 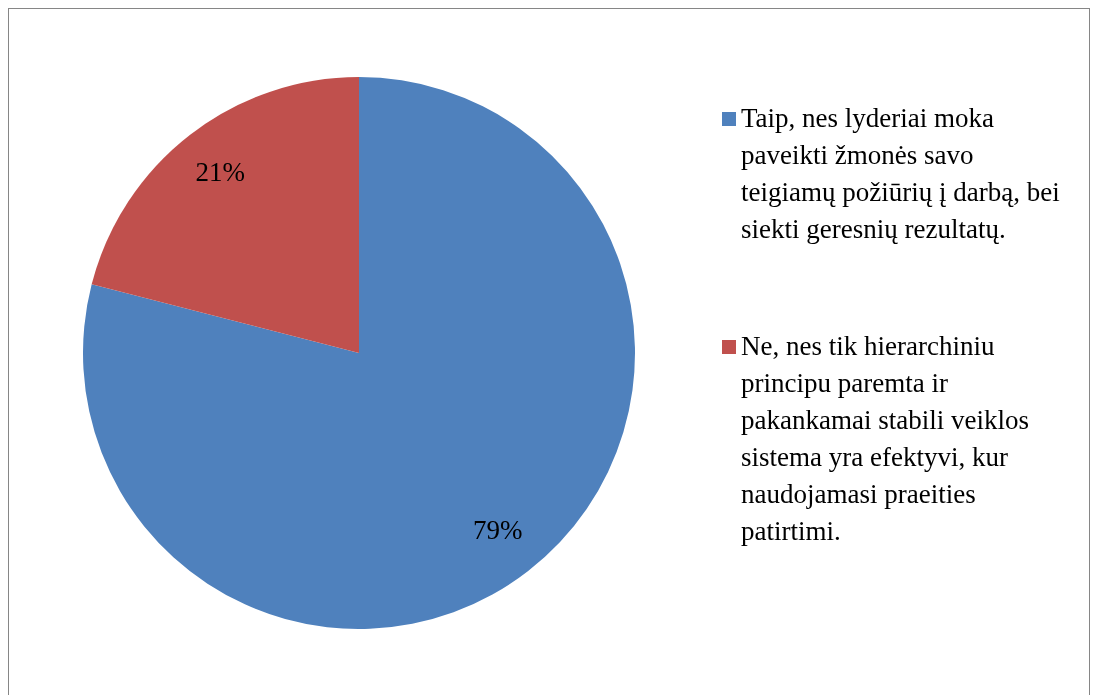 What do you see at coordinates (901, 174) in the screenshot?
I see `legend-label: Taip, nes lyderiai moka paveikti žmonės savo teigiamų požiūrių į darbą, bei siekti geresnių rezultatų.` at bounding box center [901, 174].